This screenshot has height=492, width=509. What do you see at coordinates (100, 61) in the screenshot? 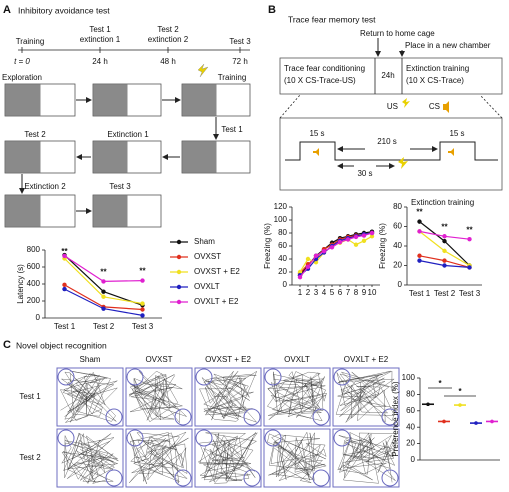
I see `timeline-time: 24 h` at bounding box center [100, 61].